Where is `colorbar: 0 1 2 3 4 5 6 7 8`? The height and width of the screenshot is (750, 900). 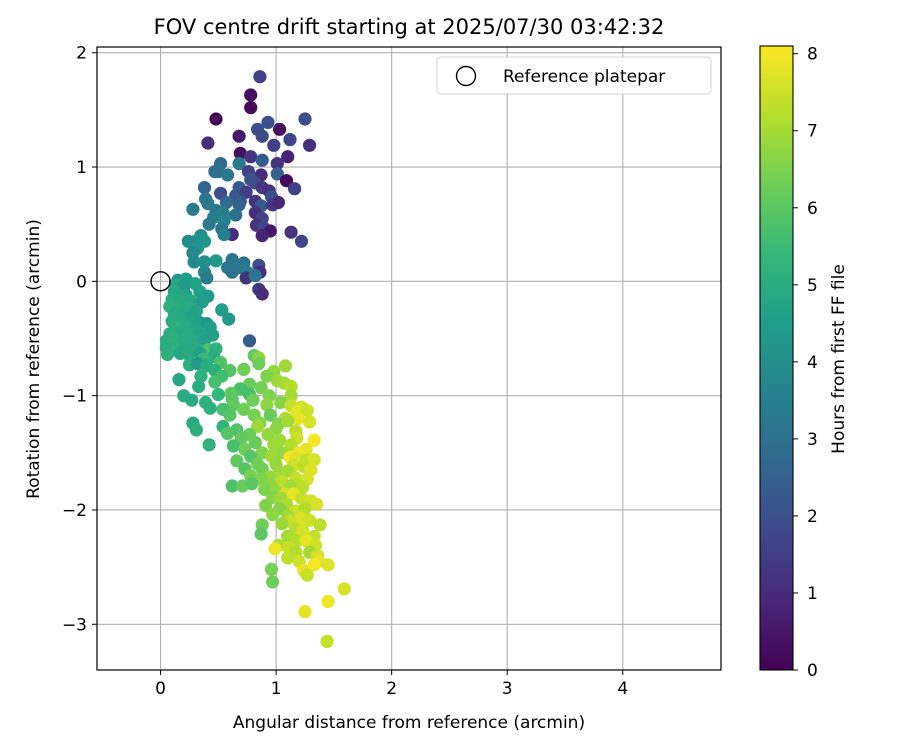 colorbar: 0 1 2 3 4 5 6 7 8 is located at coordinates (788, 363).